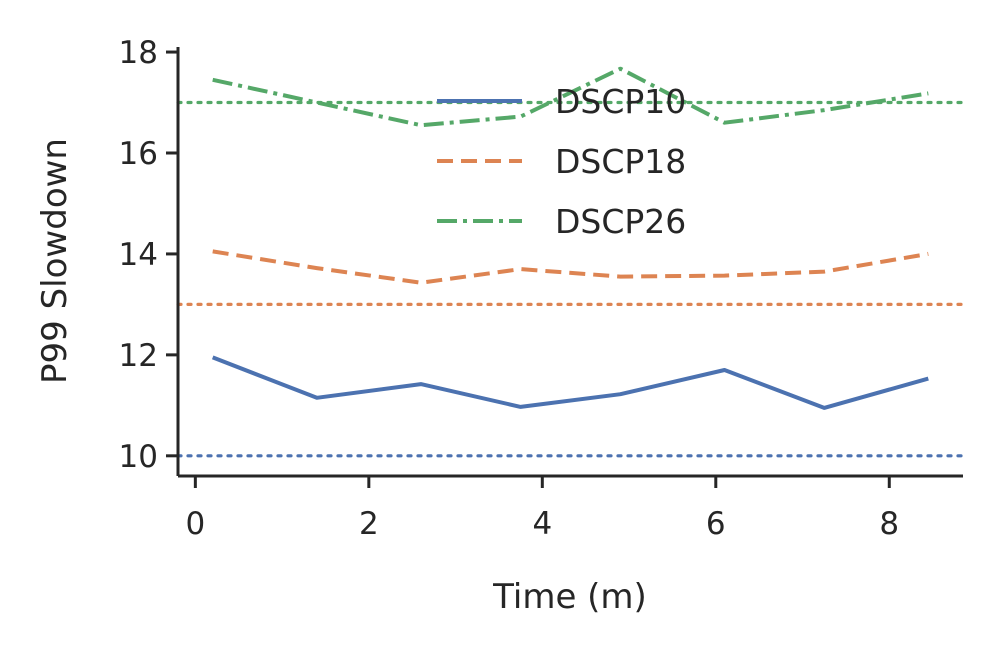 Image resolution: width=997 pixels, height=655 pixels. Describe the element at coordinates (138, 356) in the screenshot. I see `y-tick-label: 12` at that location.